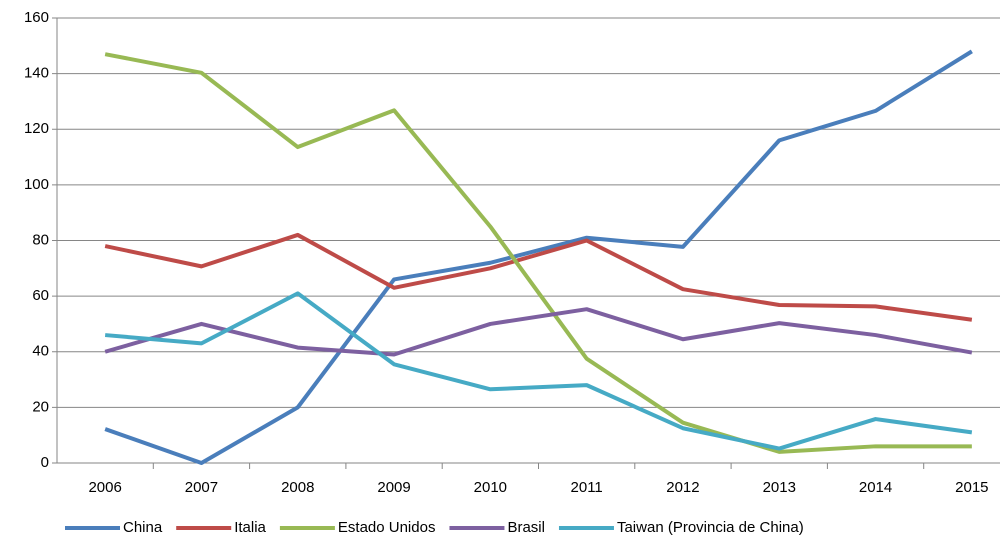  What do you see at coordinates (40, 295) in the screenshot?
I see `y-tick-label: 60` at bounding box center [40, 295].